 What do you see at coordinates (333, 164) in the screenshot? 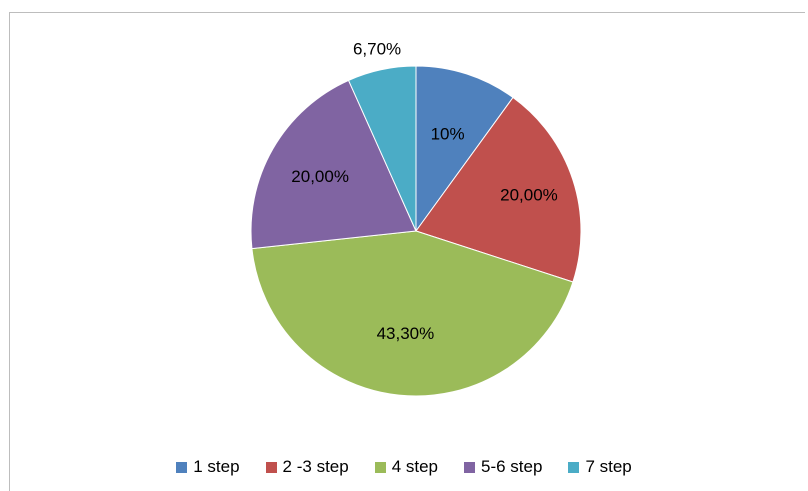
I see `pie-slice-5-6-step` at bounding box center [333, 164].